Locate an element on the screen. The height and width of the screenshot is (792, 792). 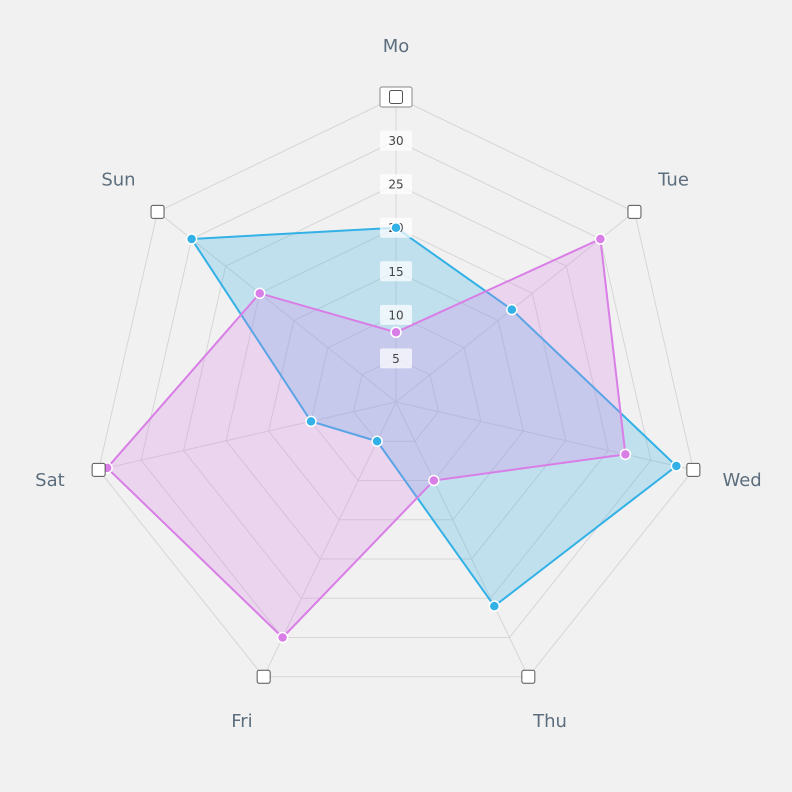
axis-label: Thu is located at coordinates (549, 721).